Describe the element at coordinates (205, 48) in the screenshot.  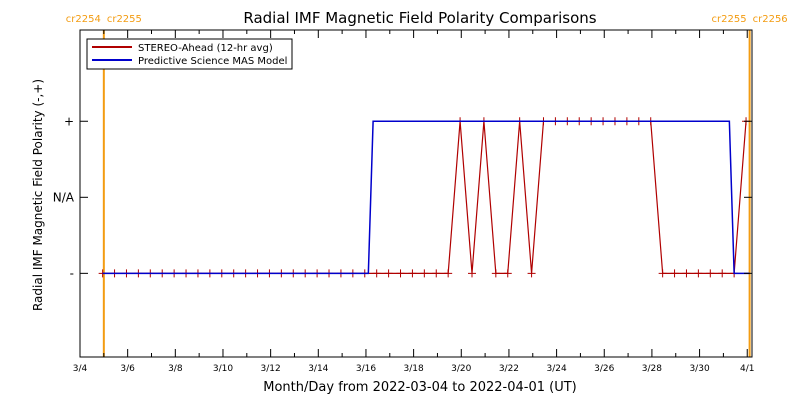
I see `legend-label-stereo: STEREO-Ahead (12-hr avg)` at that location.